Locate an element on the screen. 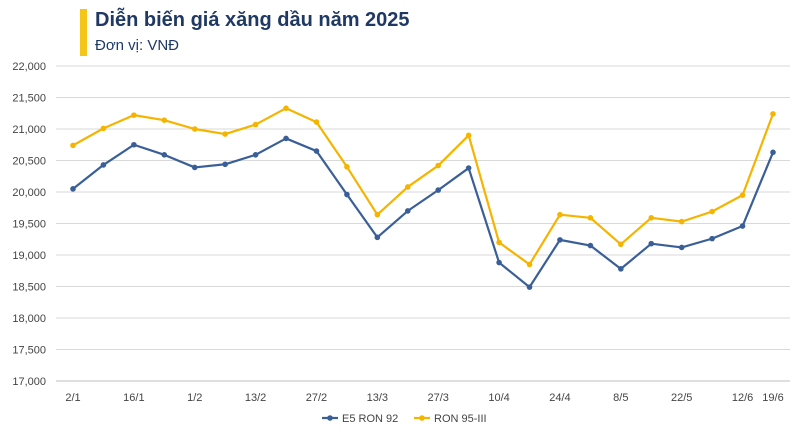 The height and width of the screenshot is (436, 799). x-tick-label: 13/3 is located at coordinates (377, 398).